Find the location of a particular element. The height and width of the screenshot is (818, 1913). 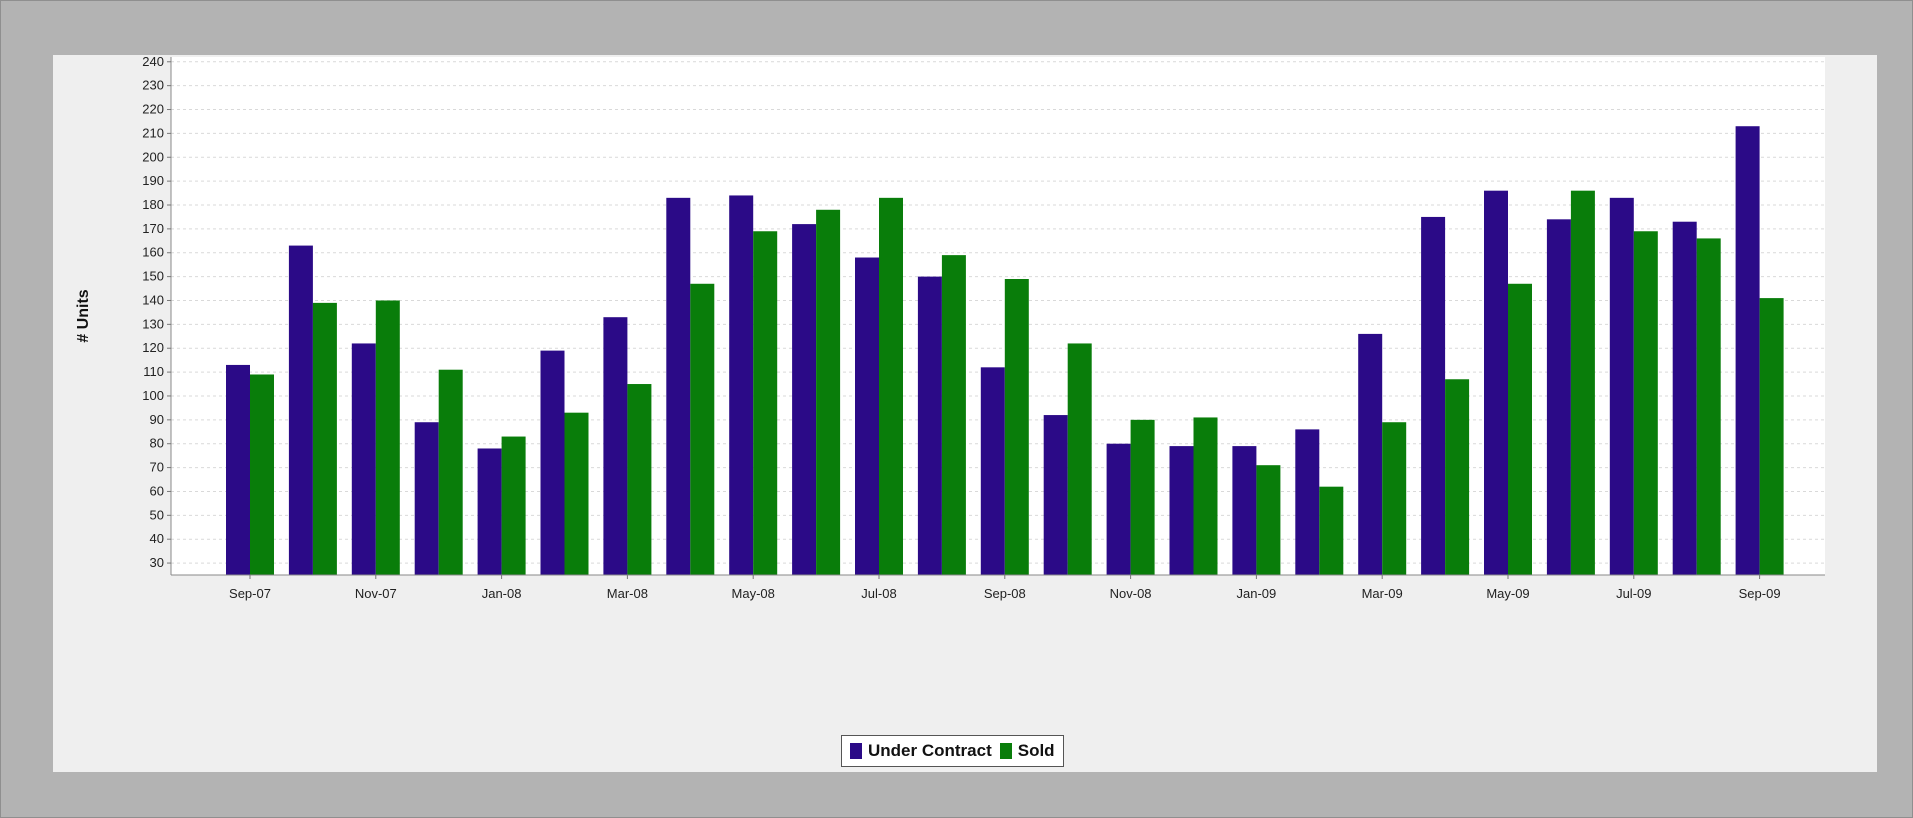

legend-swatch-sold is located at coordinates (1005, 751).